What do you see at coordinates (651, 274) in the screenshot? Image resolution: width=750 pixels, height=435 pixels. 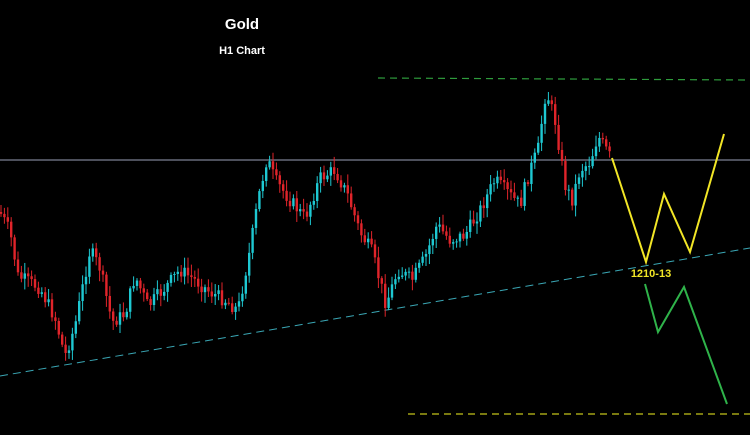 I see `level-annotation: 1210-13` at bounding box center [651, 274].